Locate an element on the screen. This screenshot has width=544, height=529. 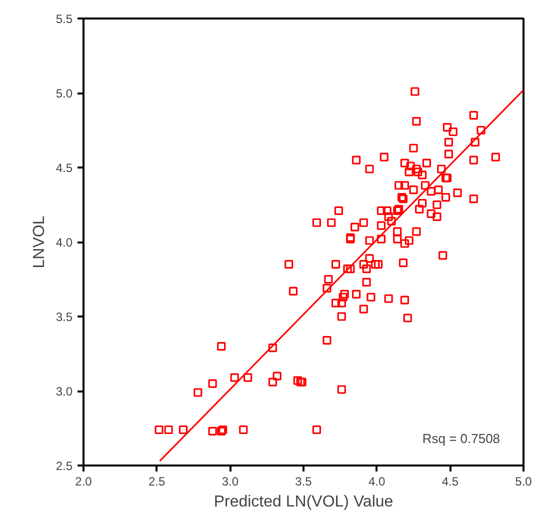
y-tick-label: 5.0 is located at coordinates (64, 93).